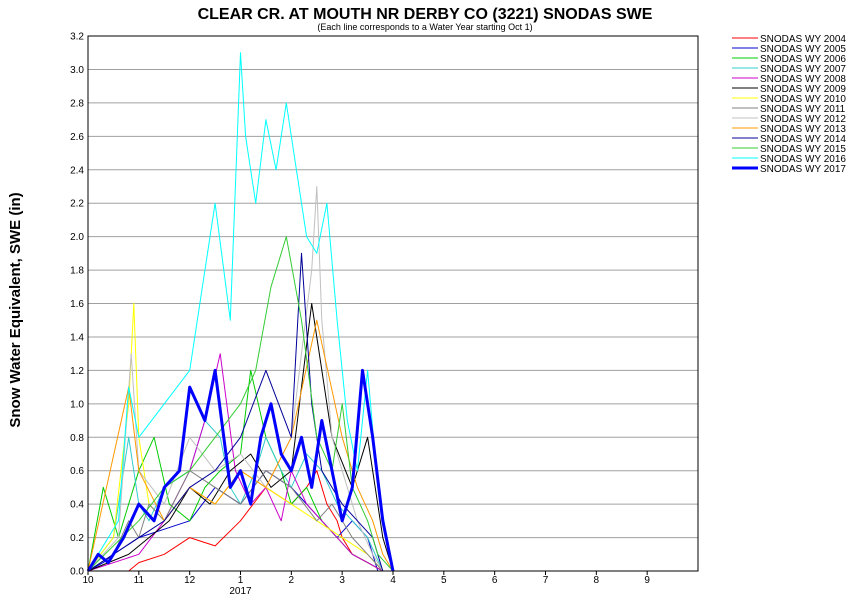 This screenshot has width=850, height=600. What do you see at coordinates (190, 580) in the screenshot?
I see `x-tick-label: 12` at bounding box center [190, 580].